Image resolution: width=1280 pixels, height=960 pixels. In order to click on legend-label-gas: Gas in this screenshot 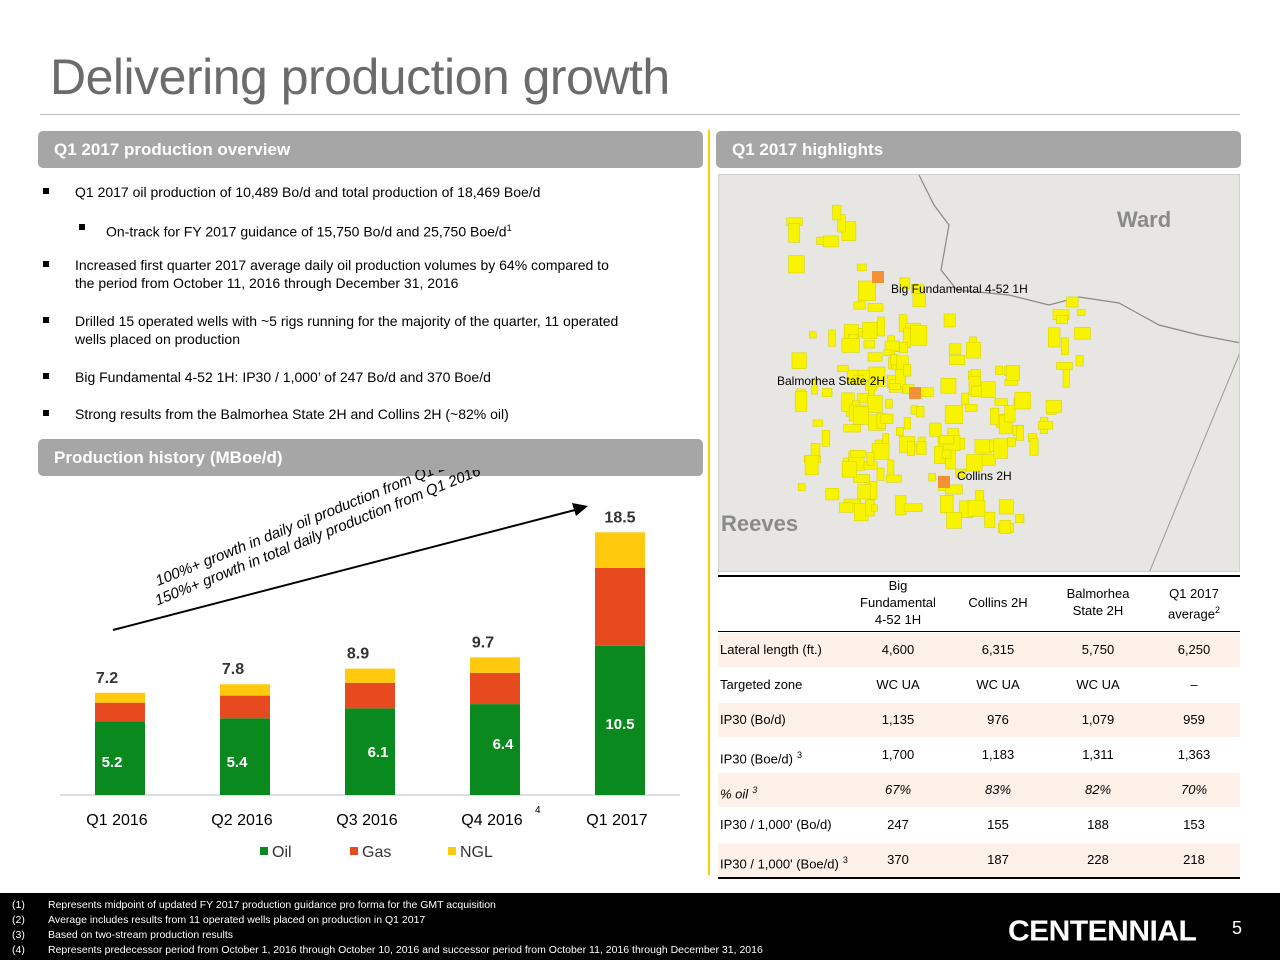, I will do `click(376, 852)`.